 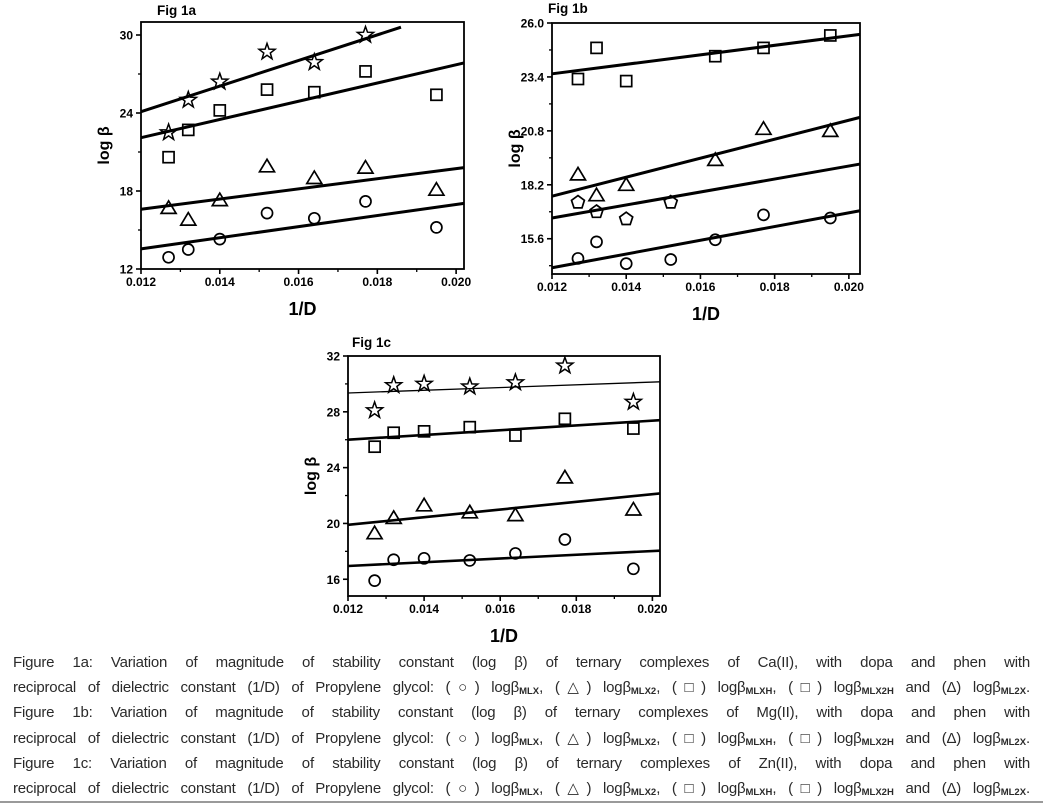 What do you see at coordinates (521, 802) in the screenshot?
I see `bottom-divider` at bounding box center [521, 802].